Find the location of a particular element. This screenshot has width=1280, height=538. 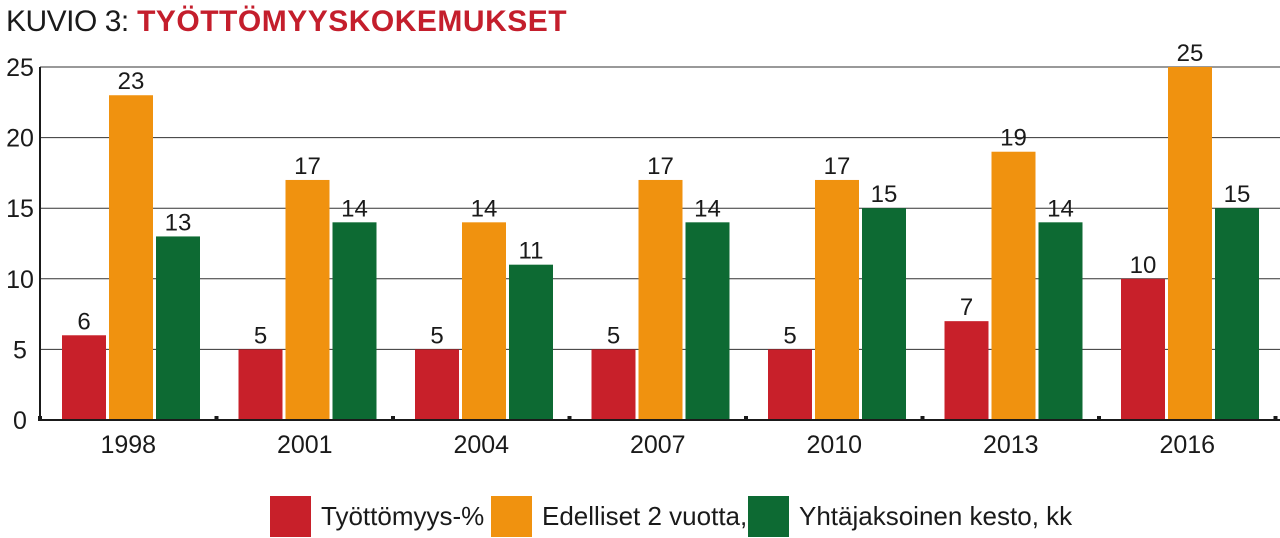

legend-label: Yhtäjaksoinen kesto, kk is located at coordinates (936, 515).